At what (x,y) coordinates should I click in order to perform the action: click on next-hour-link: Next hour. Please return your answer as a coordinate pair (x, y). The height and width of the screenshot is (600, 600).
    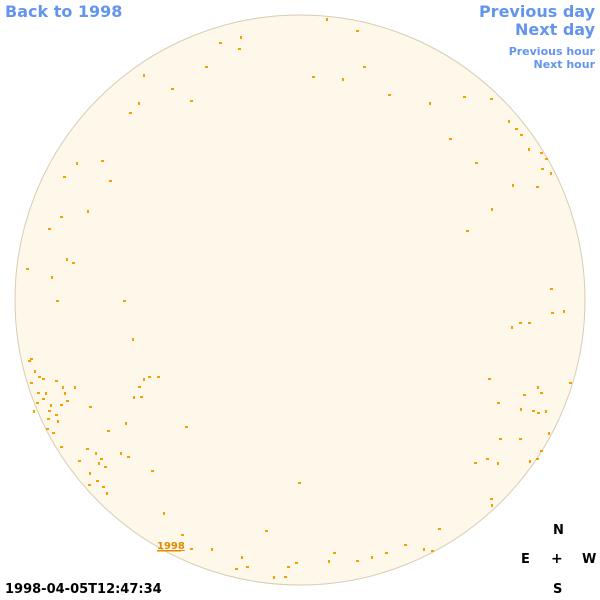
    Looking at the image, I should click on (564, 64).